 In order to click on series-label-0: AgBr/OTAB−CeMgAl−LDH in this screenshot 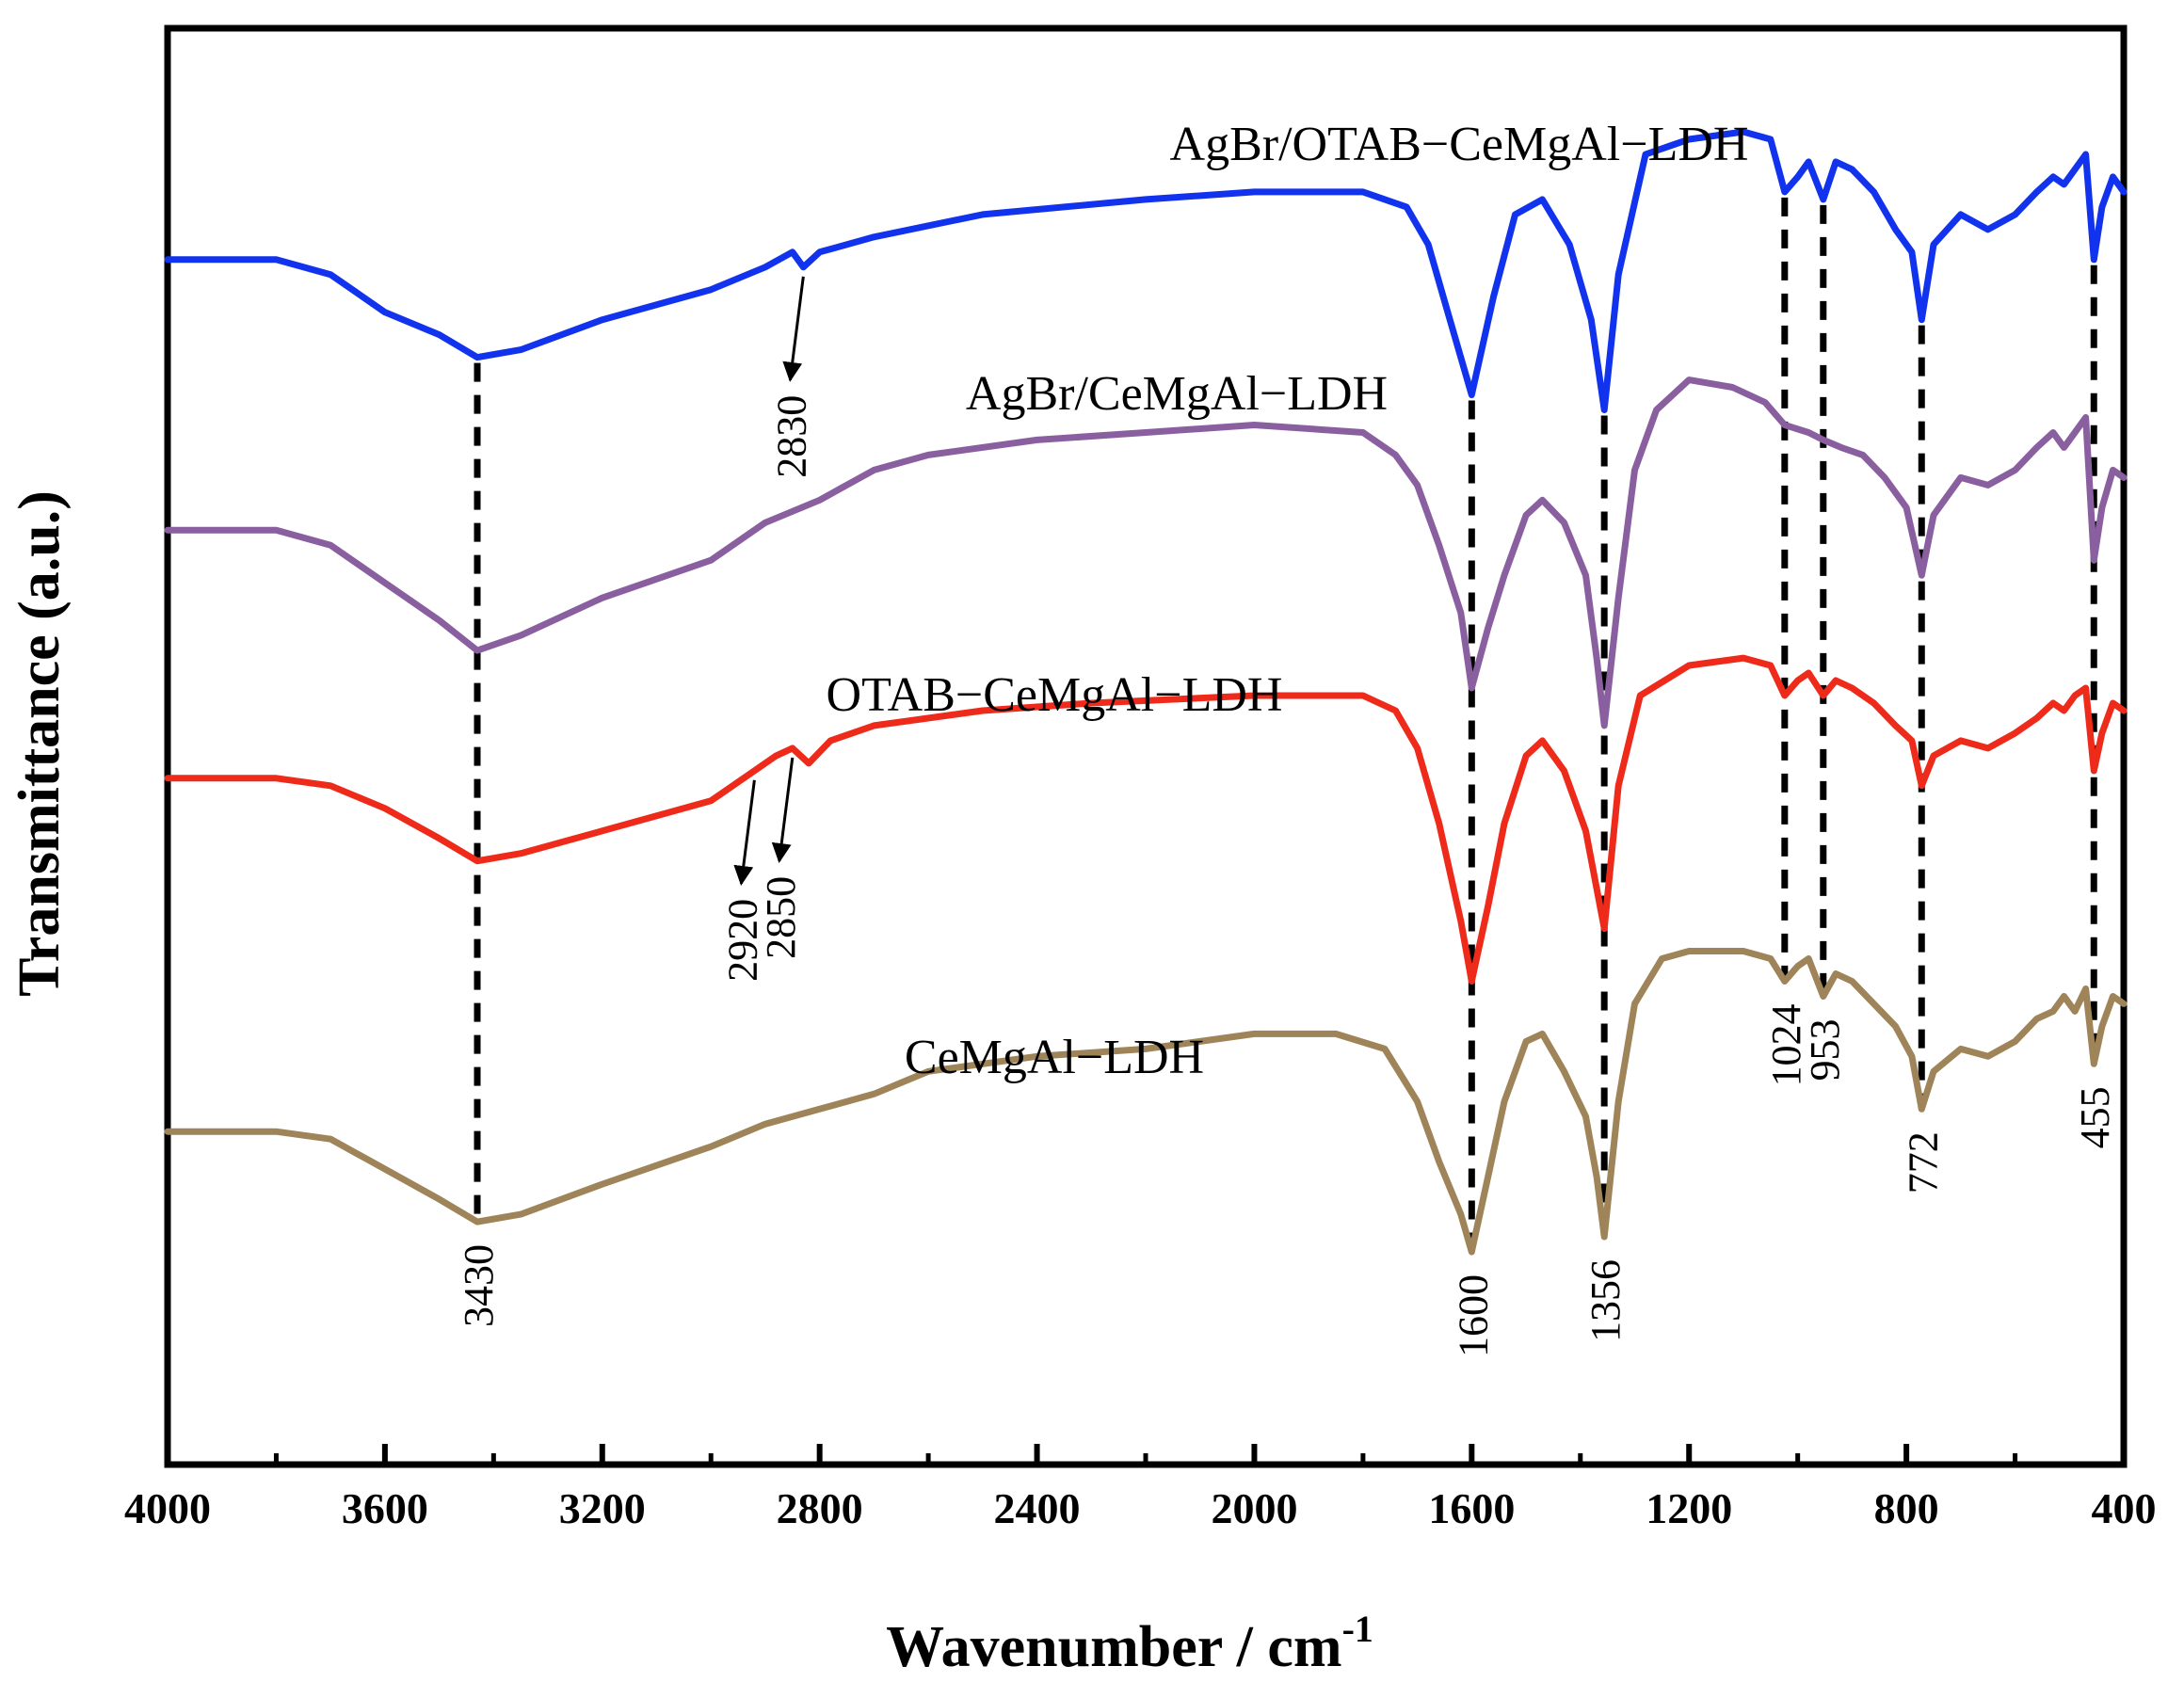, I will do `click(1459, 144)`.